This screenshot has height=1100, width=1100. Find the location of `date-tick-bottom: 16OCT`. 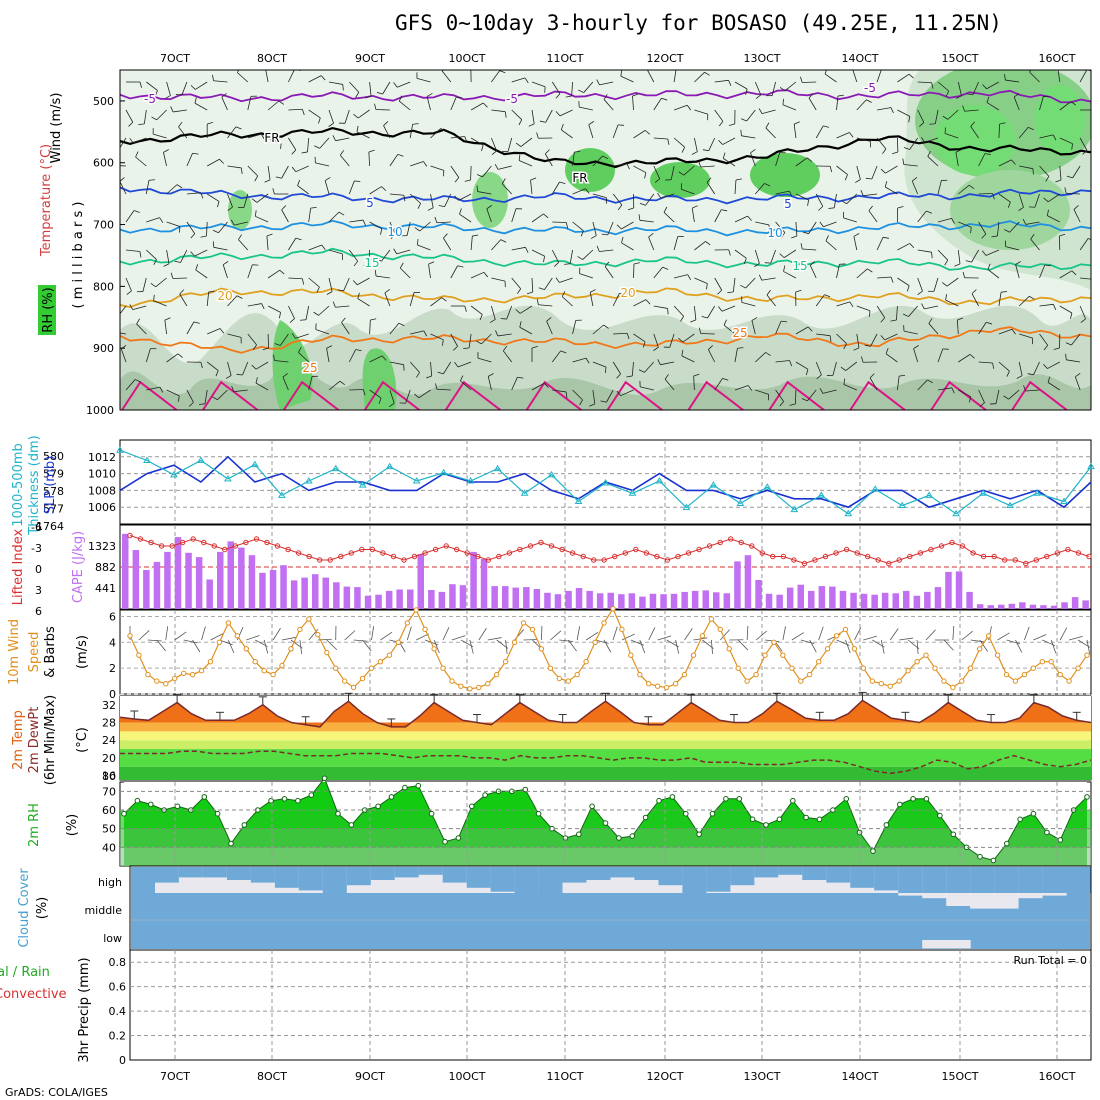

date-tick-bottom: 16OCT is located at coordinates (1056, 1076).